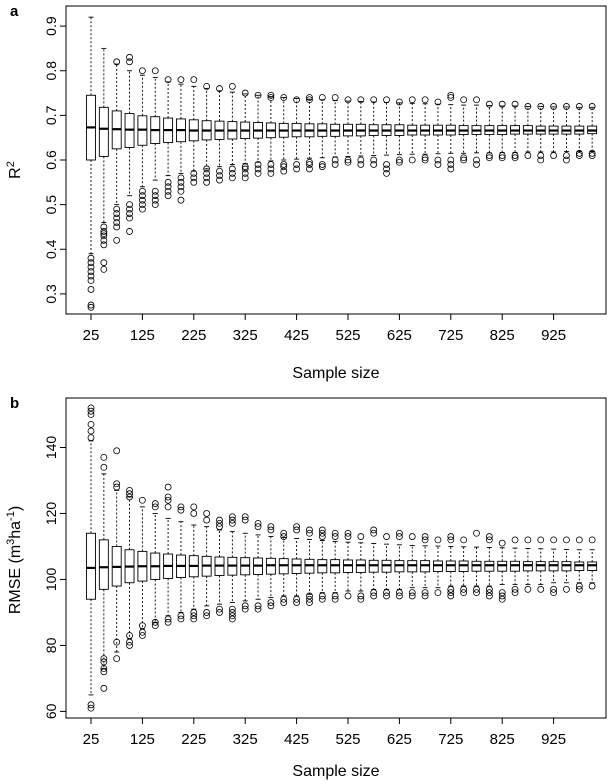 This screenshot has width=615, height=782. I want to click on x-tick-label: 25, so click(91, 335).